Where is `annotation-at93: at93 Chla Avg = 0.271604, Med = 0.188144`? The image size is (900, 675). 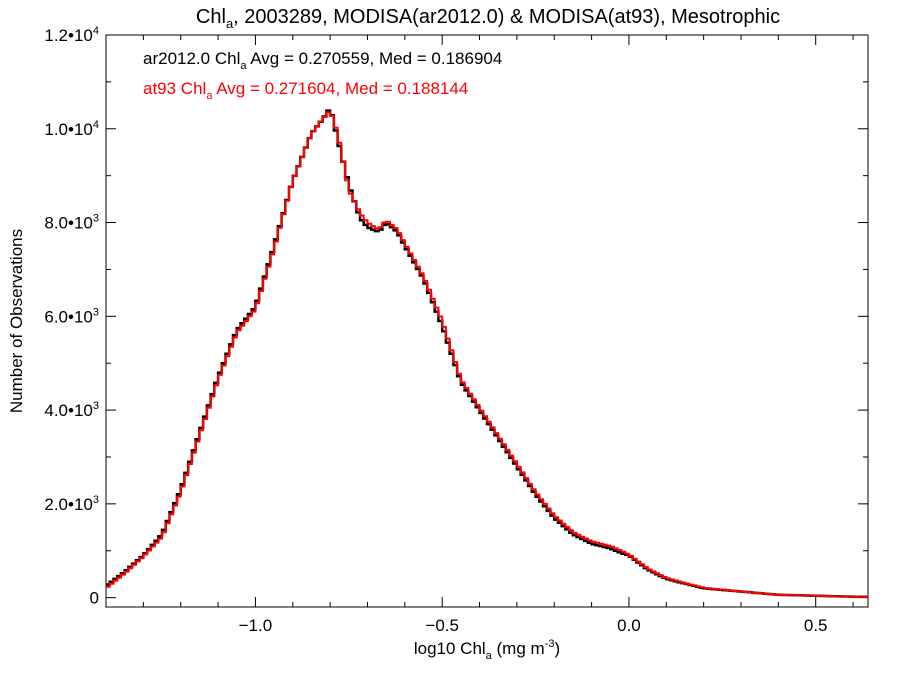
annotation-at93: at93 Chla Avg = 0.271604, Med = 0.188144 is located at coordinates (305, 90).